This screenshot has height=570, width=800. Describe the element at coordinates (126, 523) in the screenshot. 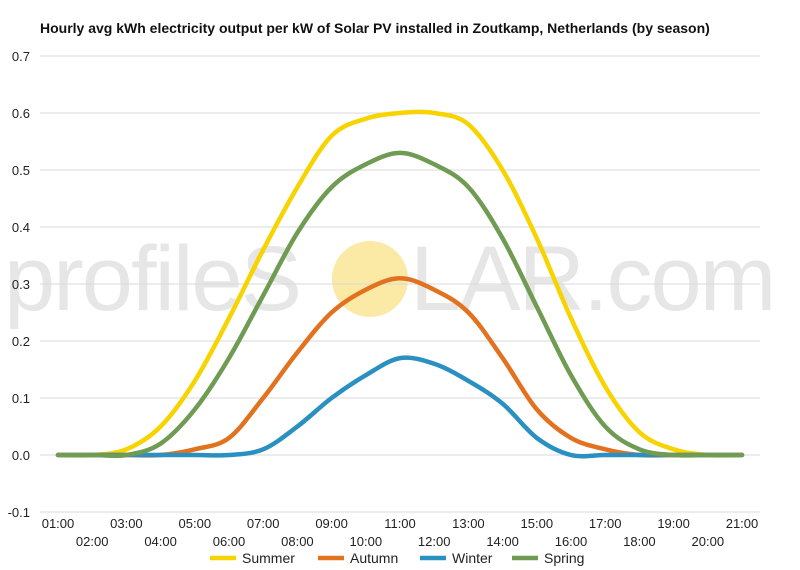

I see `x-tick-label: 03:00` at that location.